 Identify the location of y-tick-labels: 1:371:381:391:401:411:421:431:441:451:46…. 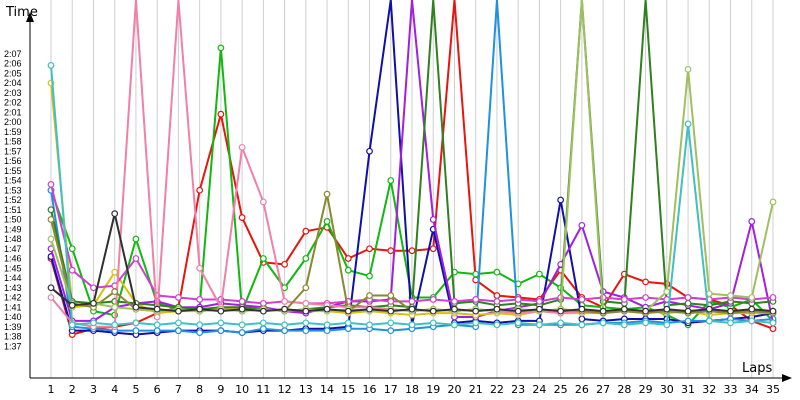
(13, 200).